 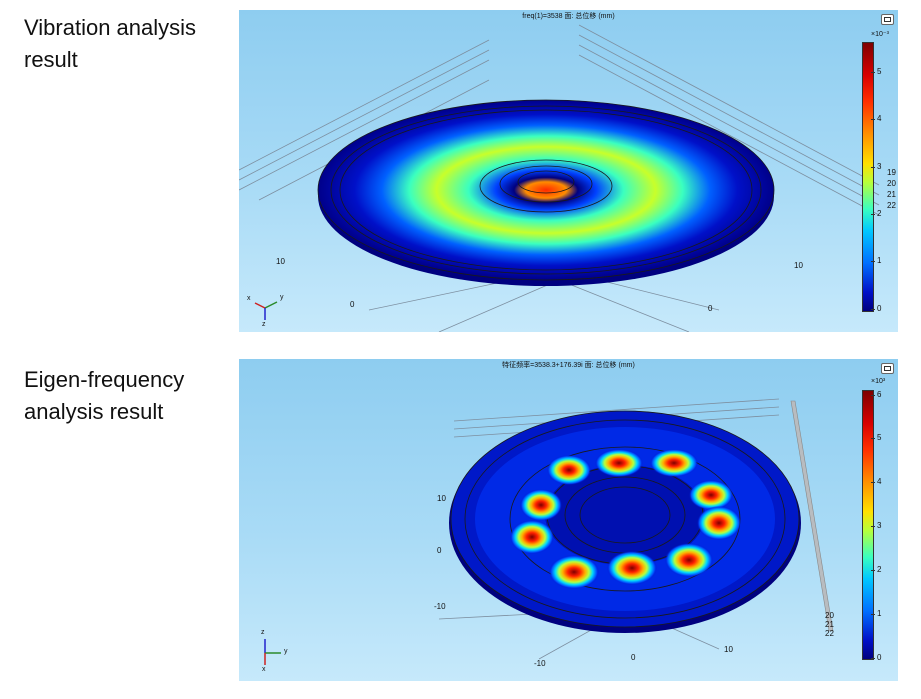 I want to click on vibration-plot-title: freq(1)=3538 面: 总位移 (mm), so click(x=568, y=16).